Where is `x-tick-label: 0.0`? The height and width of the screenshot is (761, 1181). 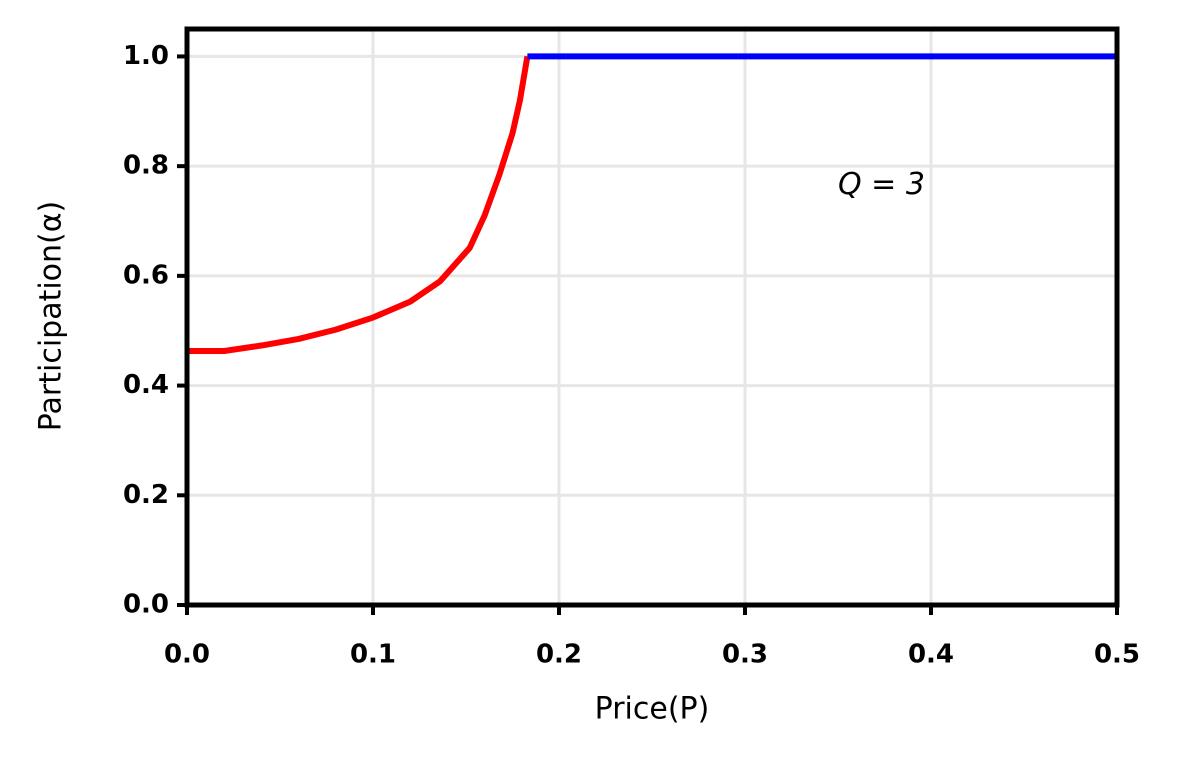
x-tick-label: 0.0 is located at coordinates (187, 655).